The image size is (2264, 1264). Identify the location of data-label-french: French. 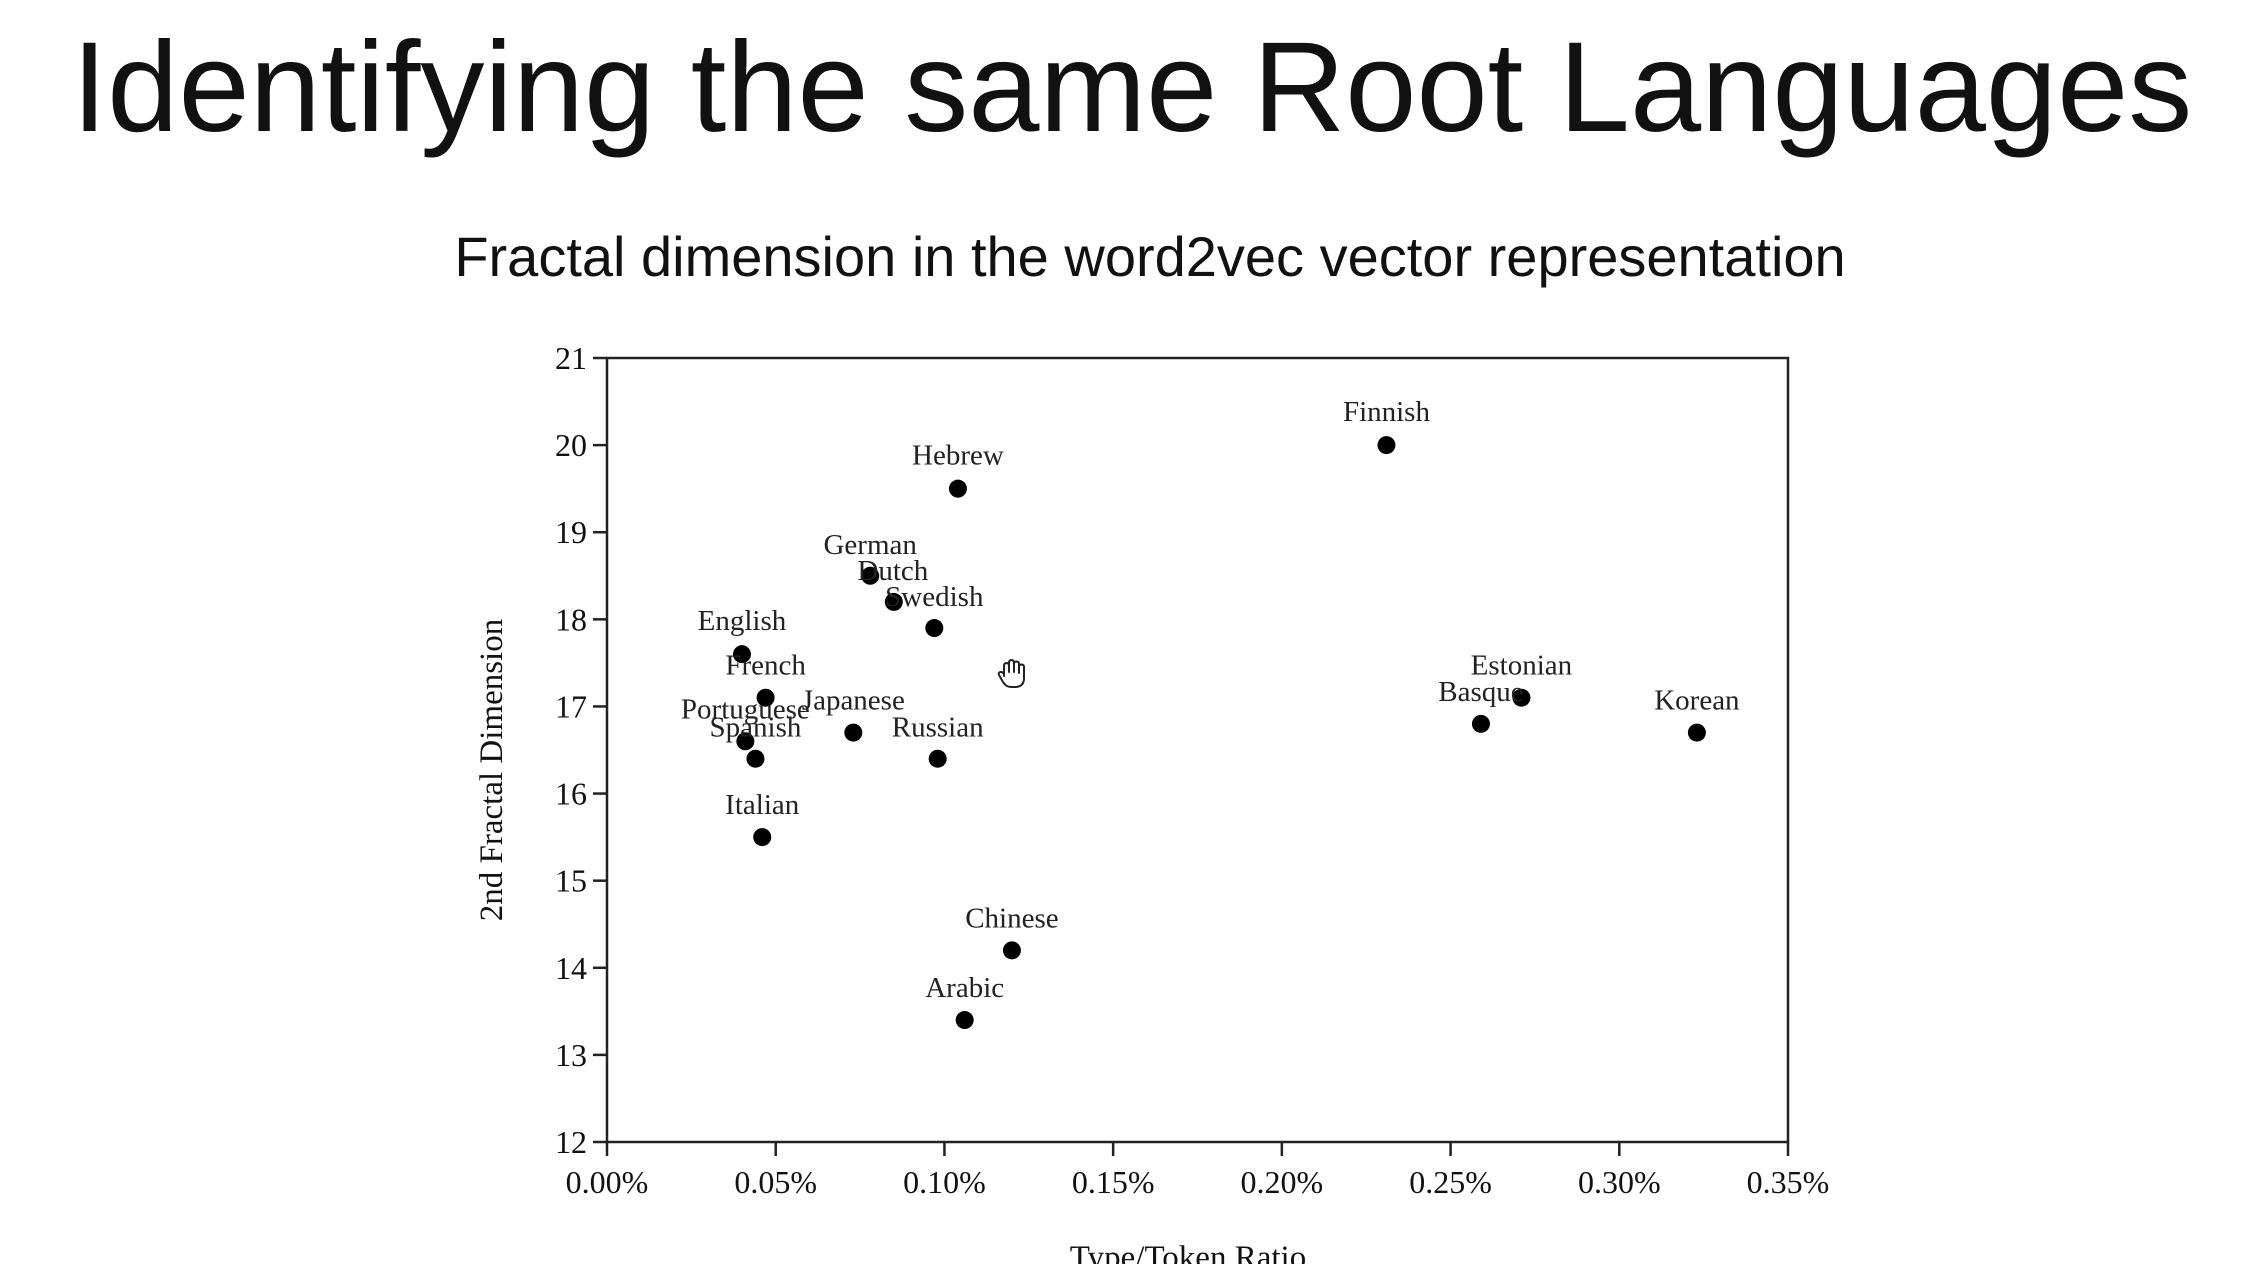
(765, 666).